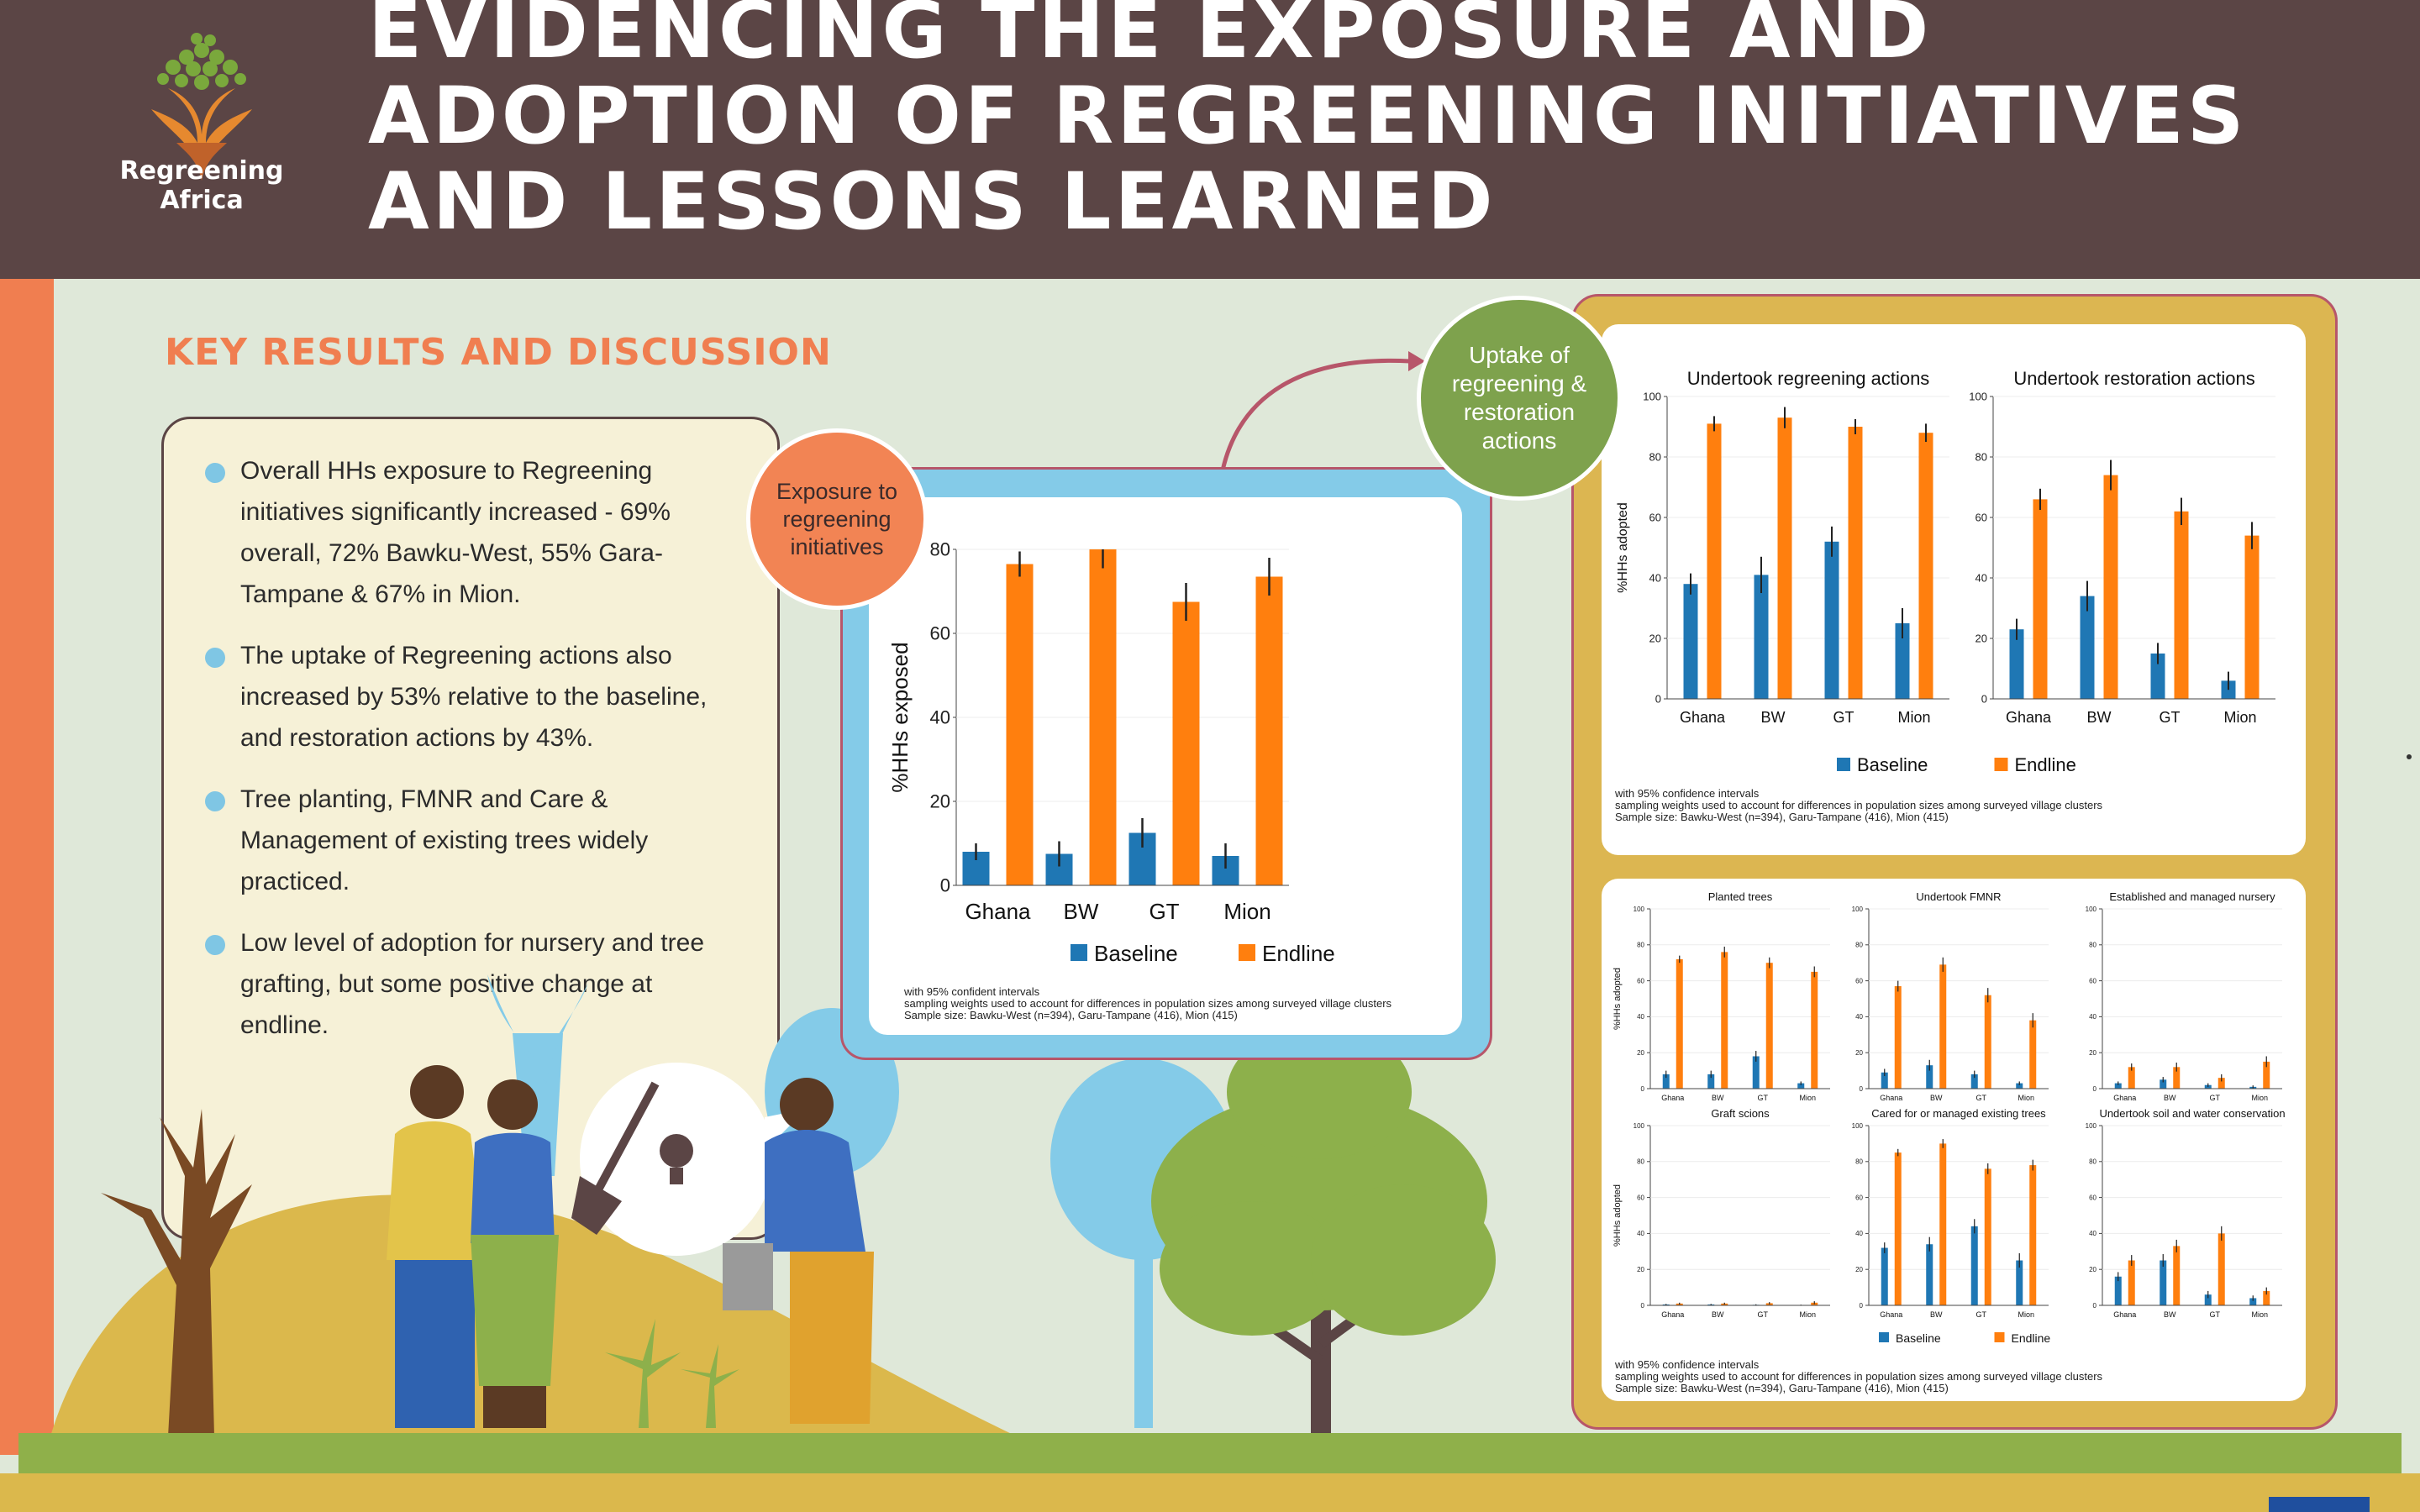  Describe the element at coordinates (798, 1251) in the screenshot. I see `person-icon` at that location.